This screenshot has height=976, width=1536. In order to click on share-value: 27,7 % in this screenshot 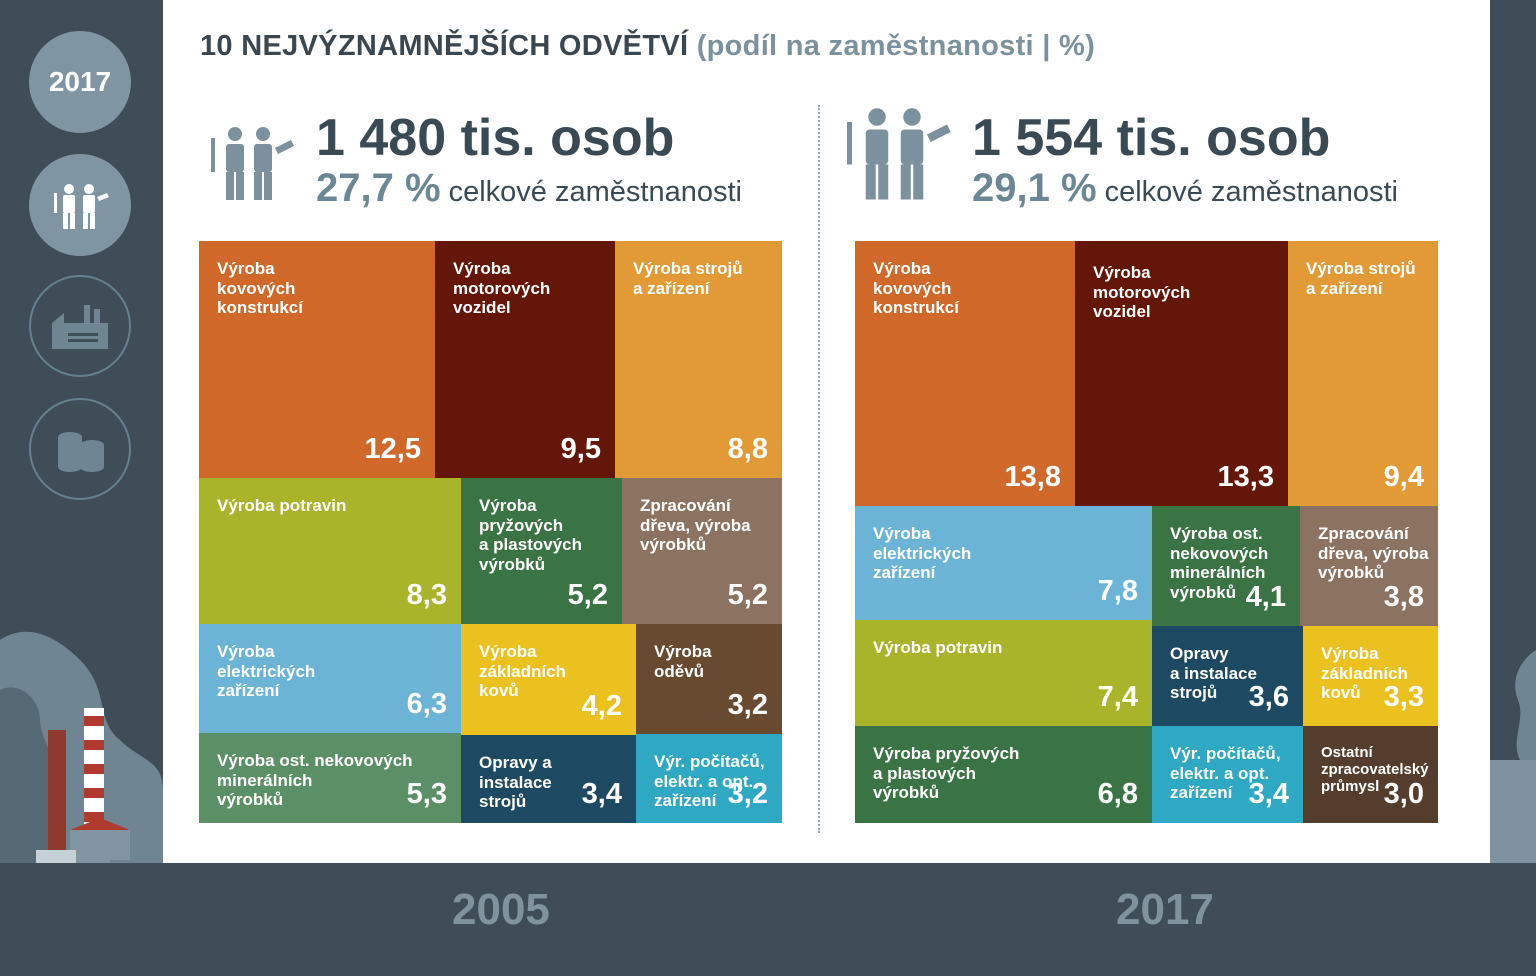, I will do `click(378, 188)`.